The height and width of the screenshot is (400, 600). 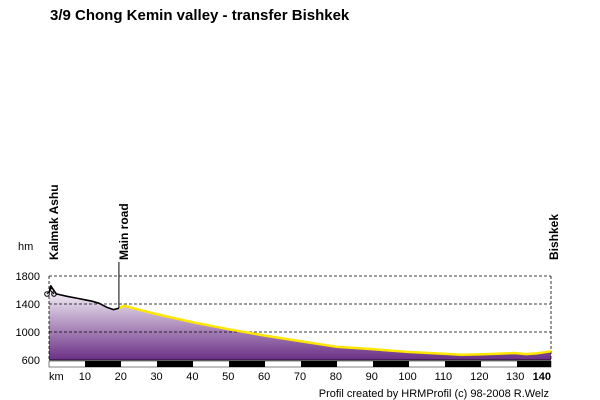 I want to click on x-tick-label-110: 110, so click(x=444, y=377).